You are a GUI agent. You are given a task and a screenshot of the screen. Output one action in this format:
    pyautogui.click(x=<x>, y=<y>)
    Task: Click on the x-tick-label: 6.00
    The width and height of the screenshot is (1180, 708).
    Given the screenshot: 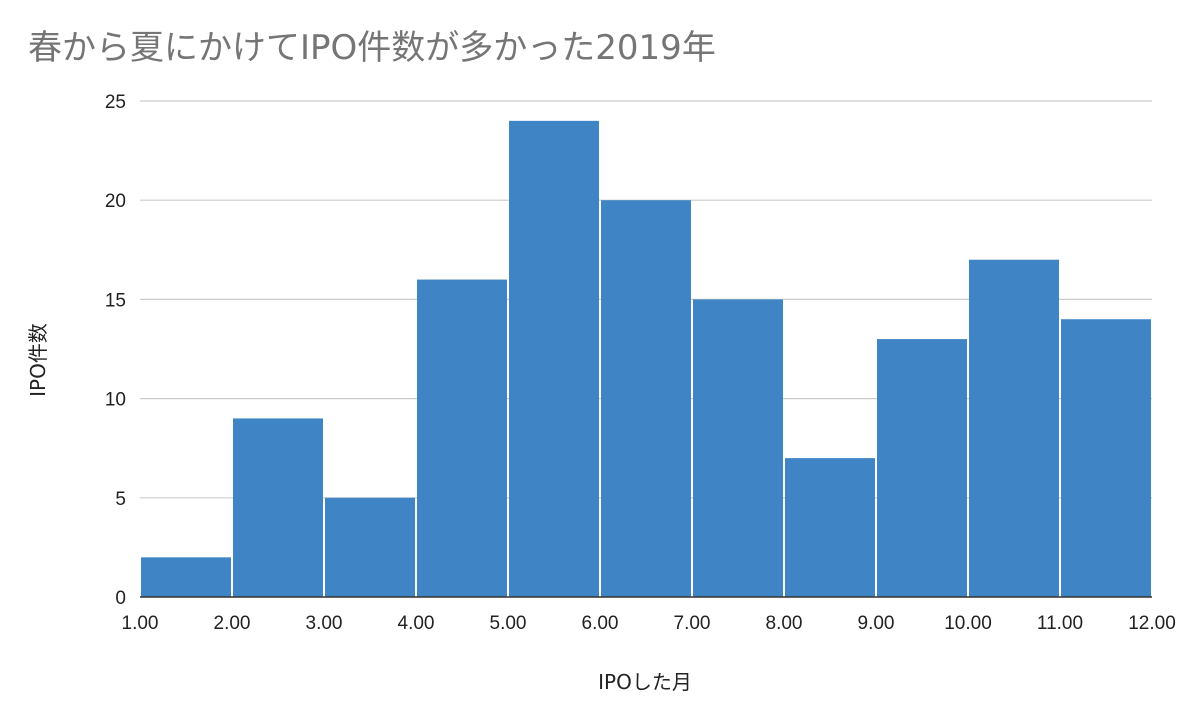 What is the action you would take?
    pyautogui.click(x=600, y=623)
    